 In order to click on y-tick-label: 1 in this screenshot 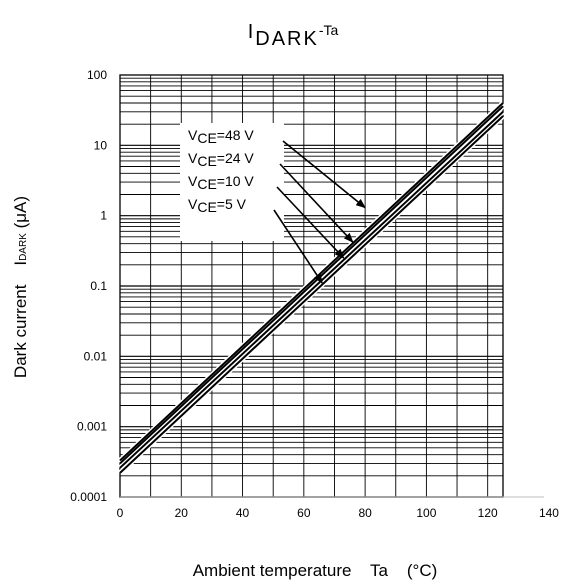, I will do `click(103, 216)`.